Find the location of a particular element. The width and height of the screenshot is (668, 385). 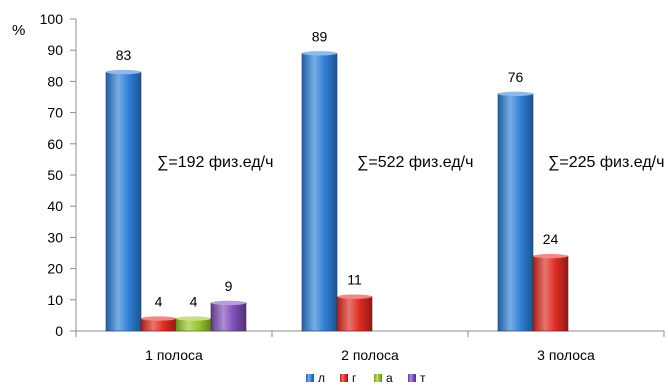

y-tick-label: 10 is located at coordinates (55, 300).